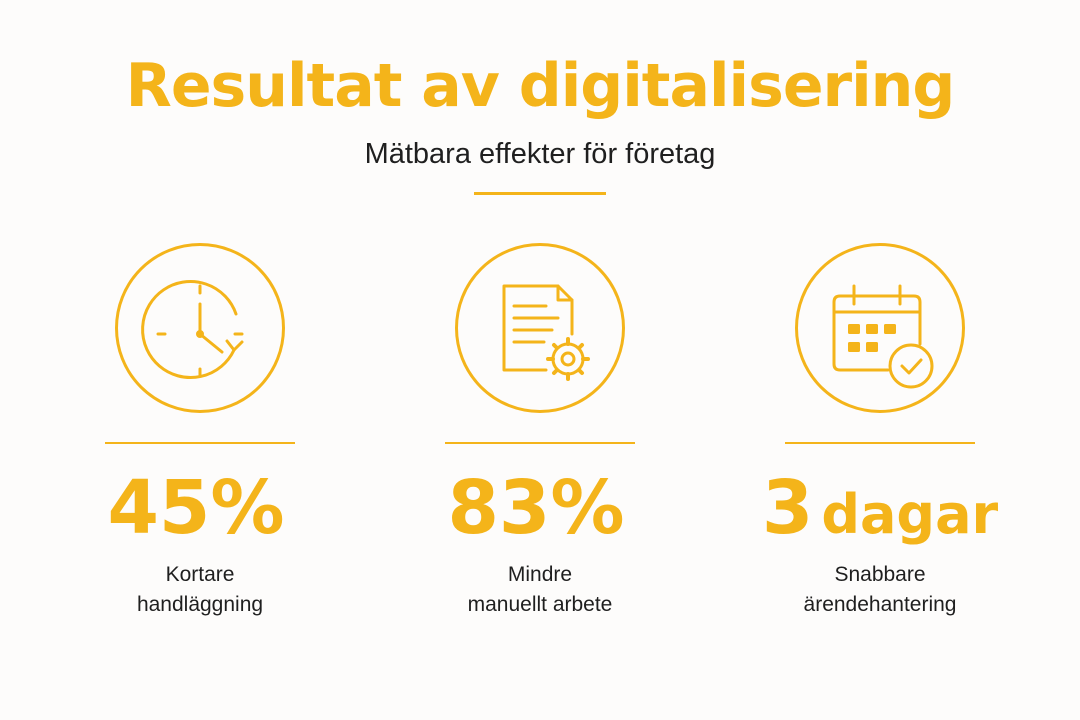  I want to click on stat-label: Mindre manuellt arbete, so click(540, 590).